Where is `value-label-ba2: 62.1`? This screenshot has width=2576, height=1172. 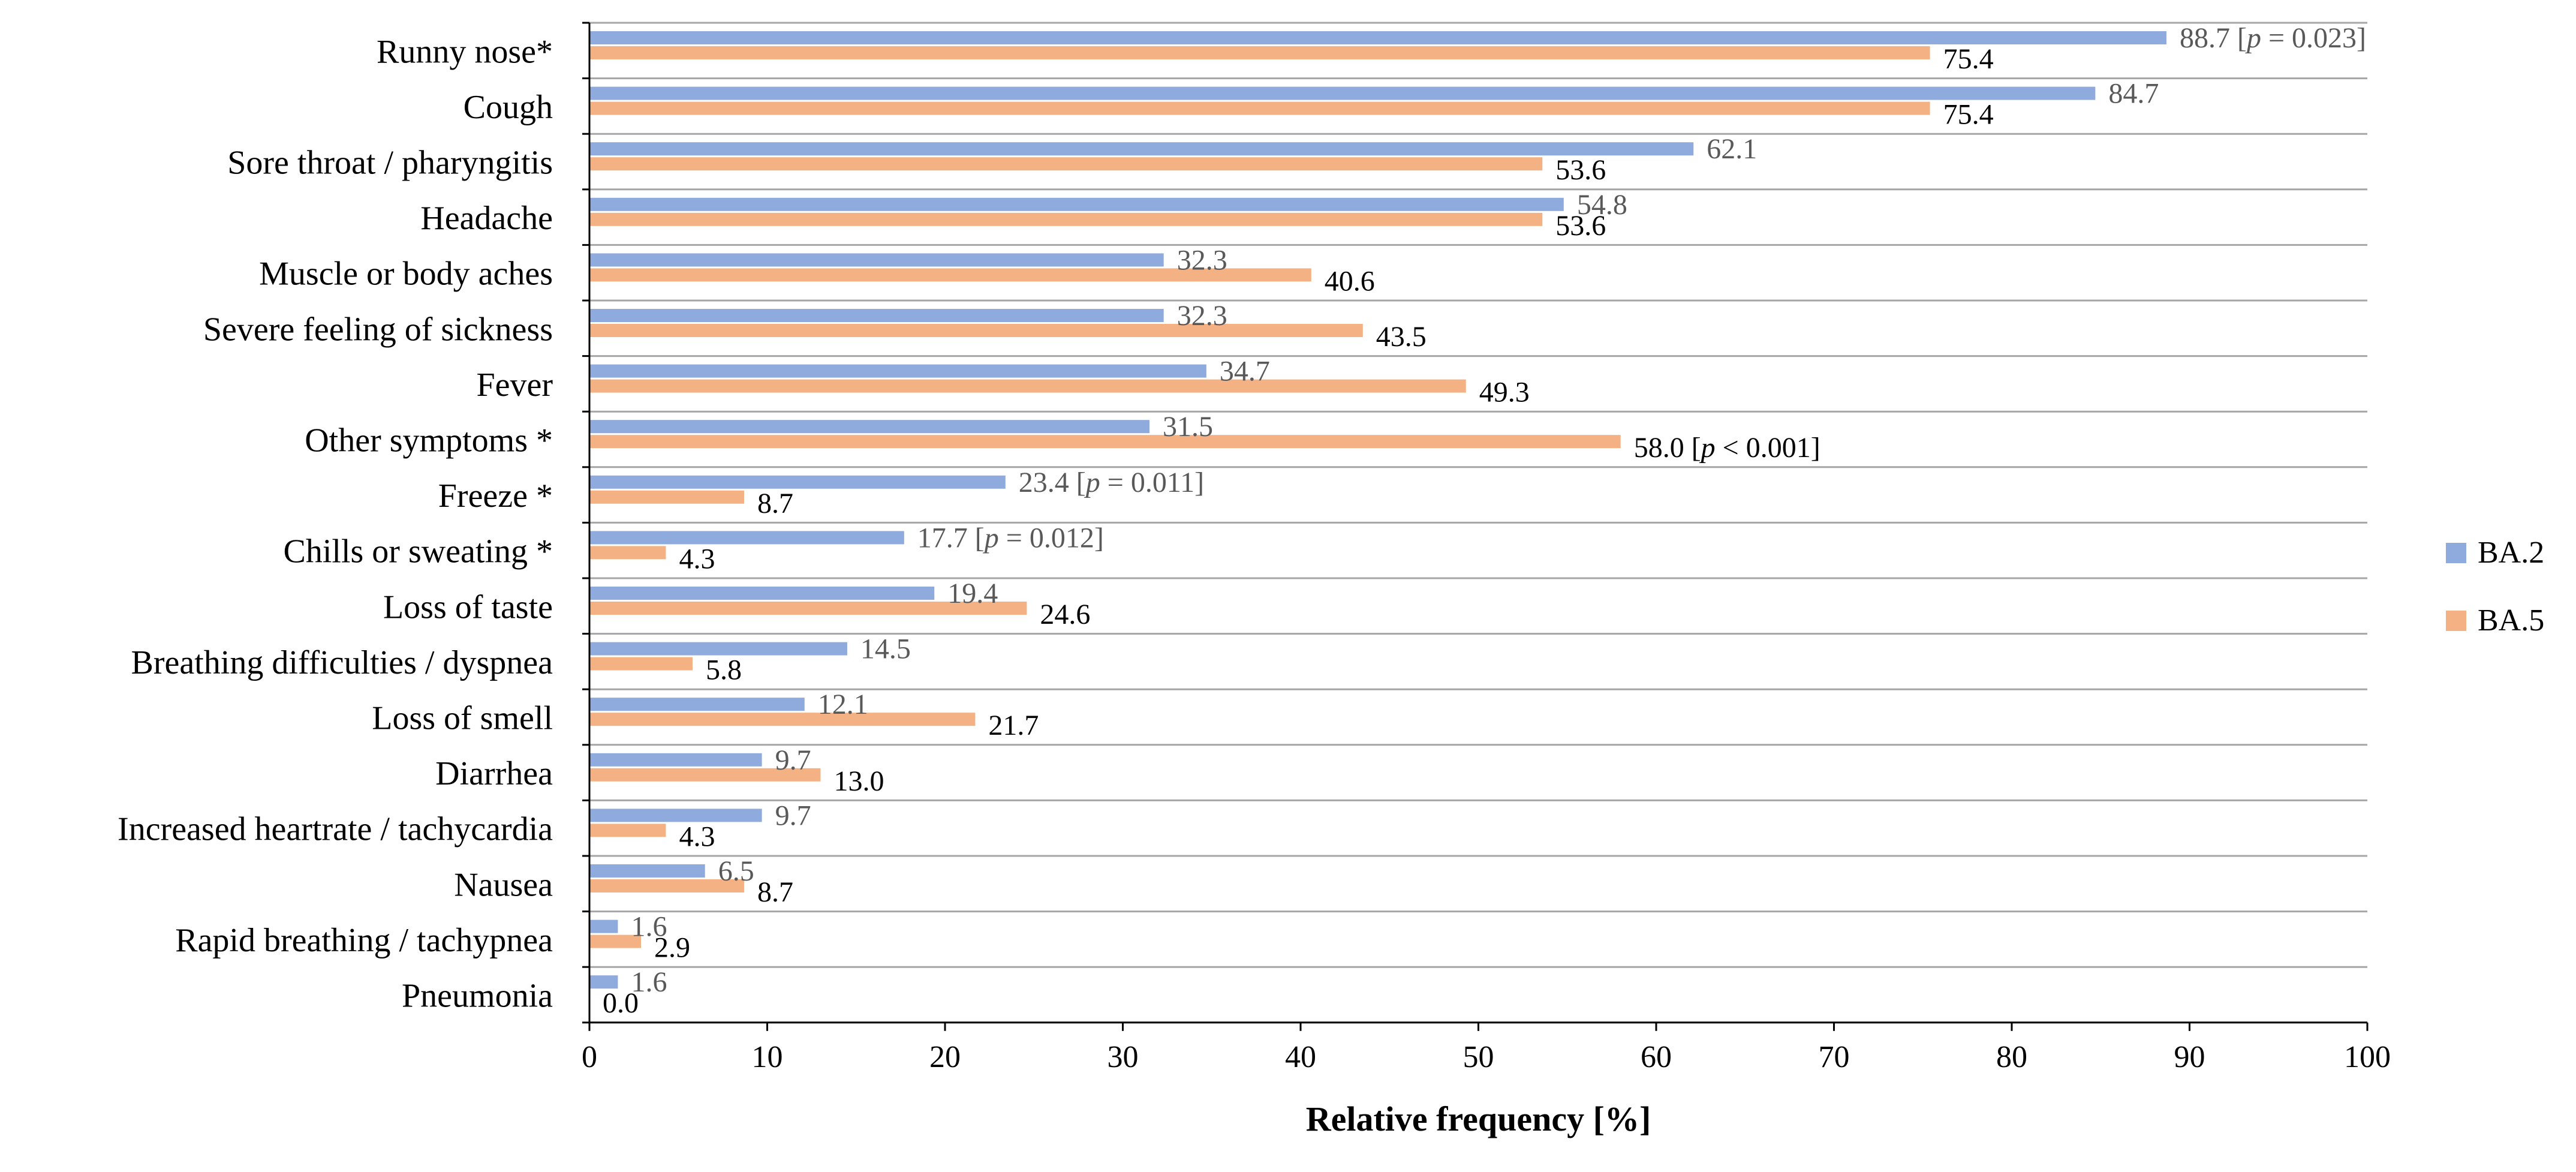
value-label-ba2: 62.1 is located at coordinates (1732, 149).